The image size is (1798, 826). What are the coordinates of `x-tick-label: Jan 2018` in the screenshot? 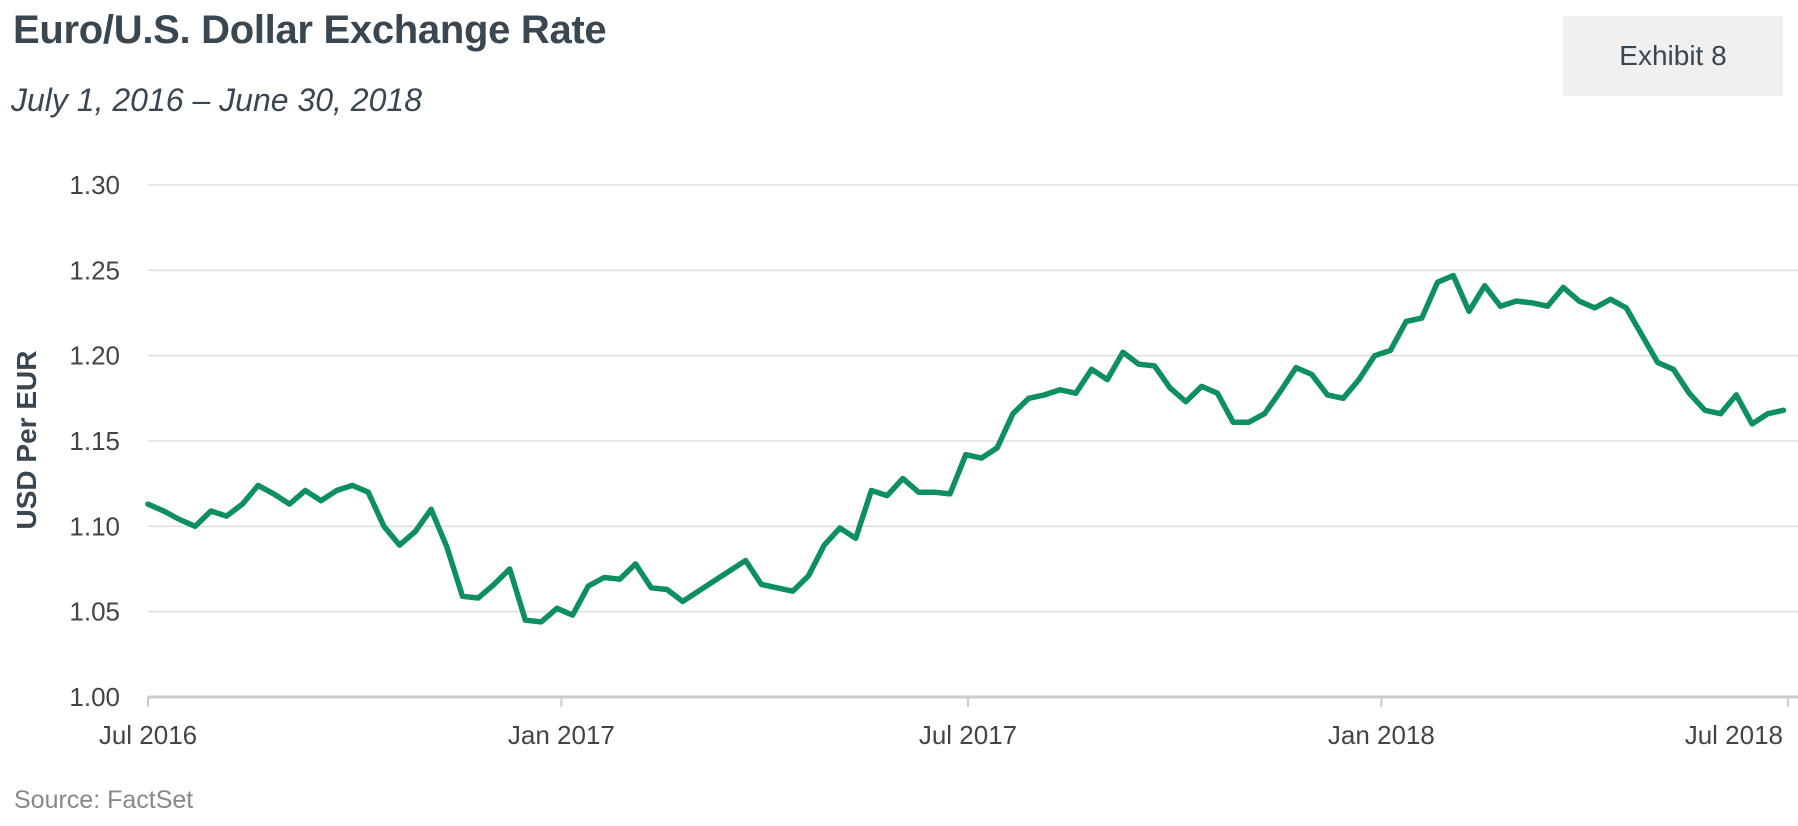 It's located at (1381, 735).